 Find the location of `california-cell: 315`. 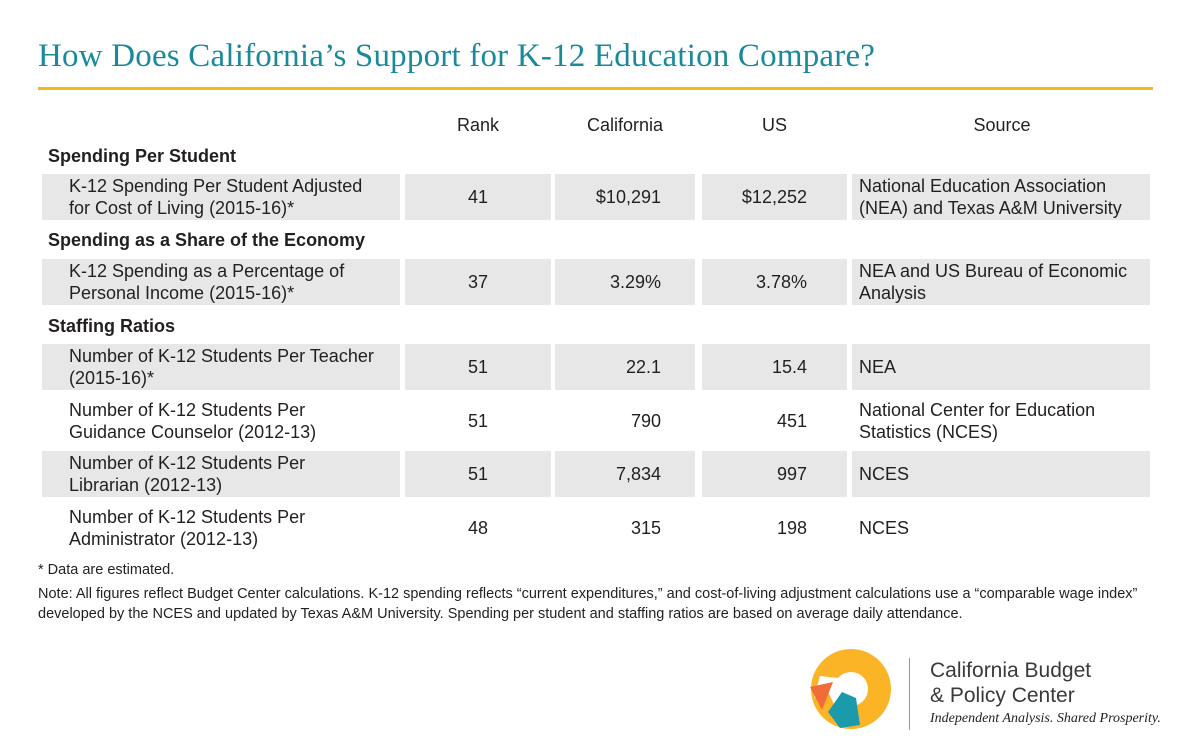

california-cell: 315 is located at coordinates (645, 528).